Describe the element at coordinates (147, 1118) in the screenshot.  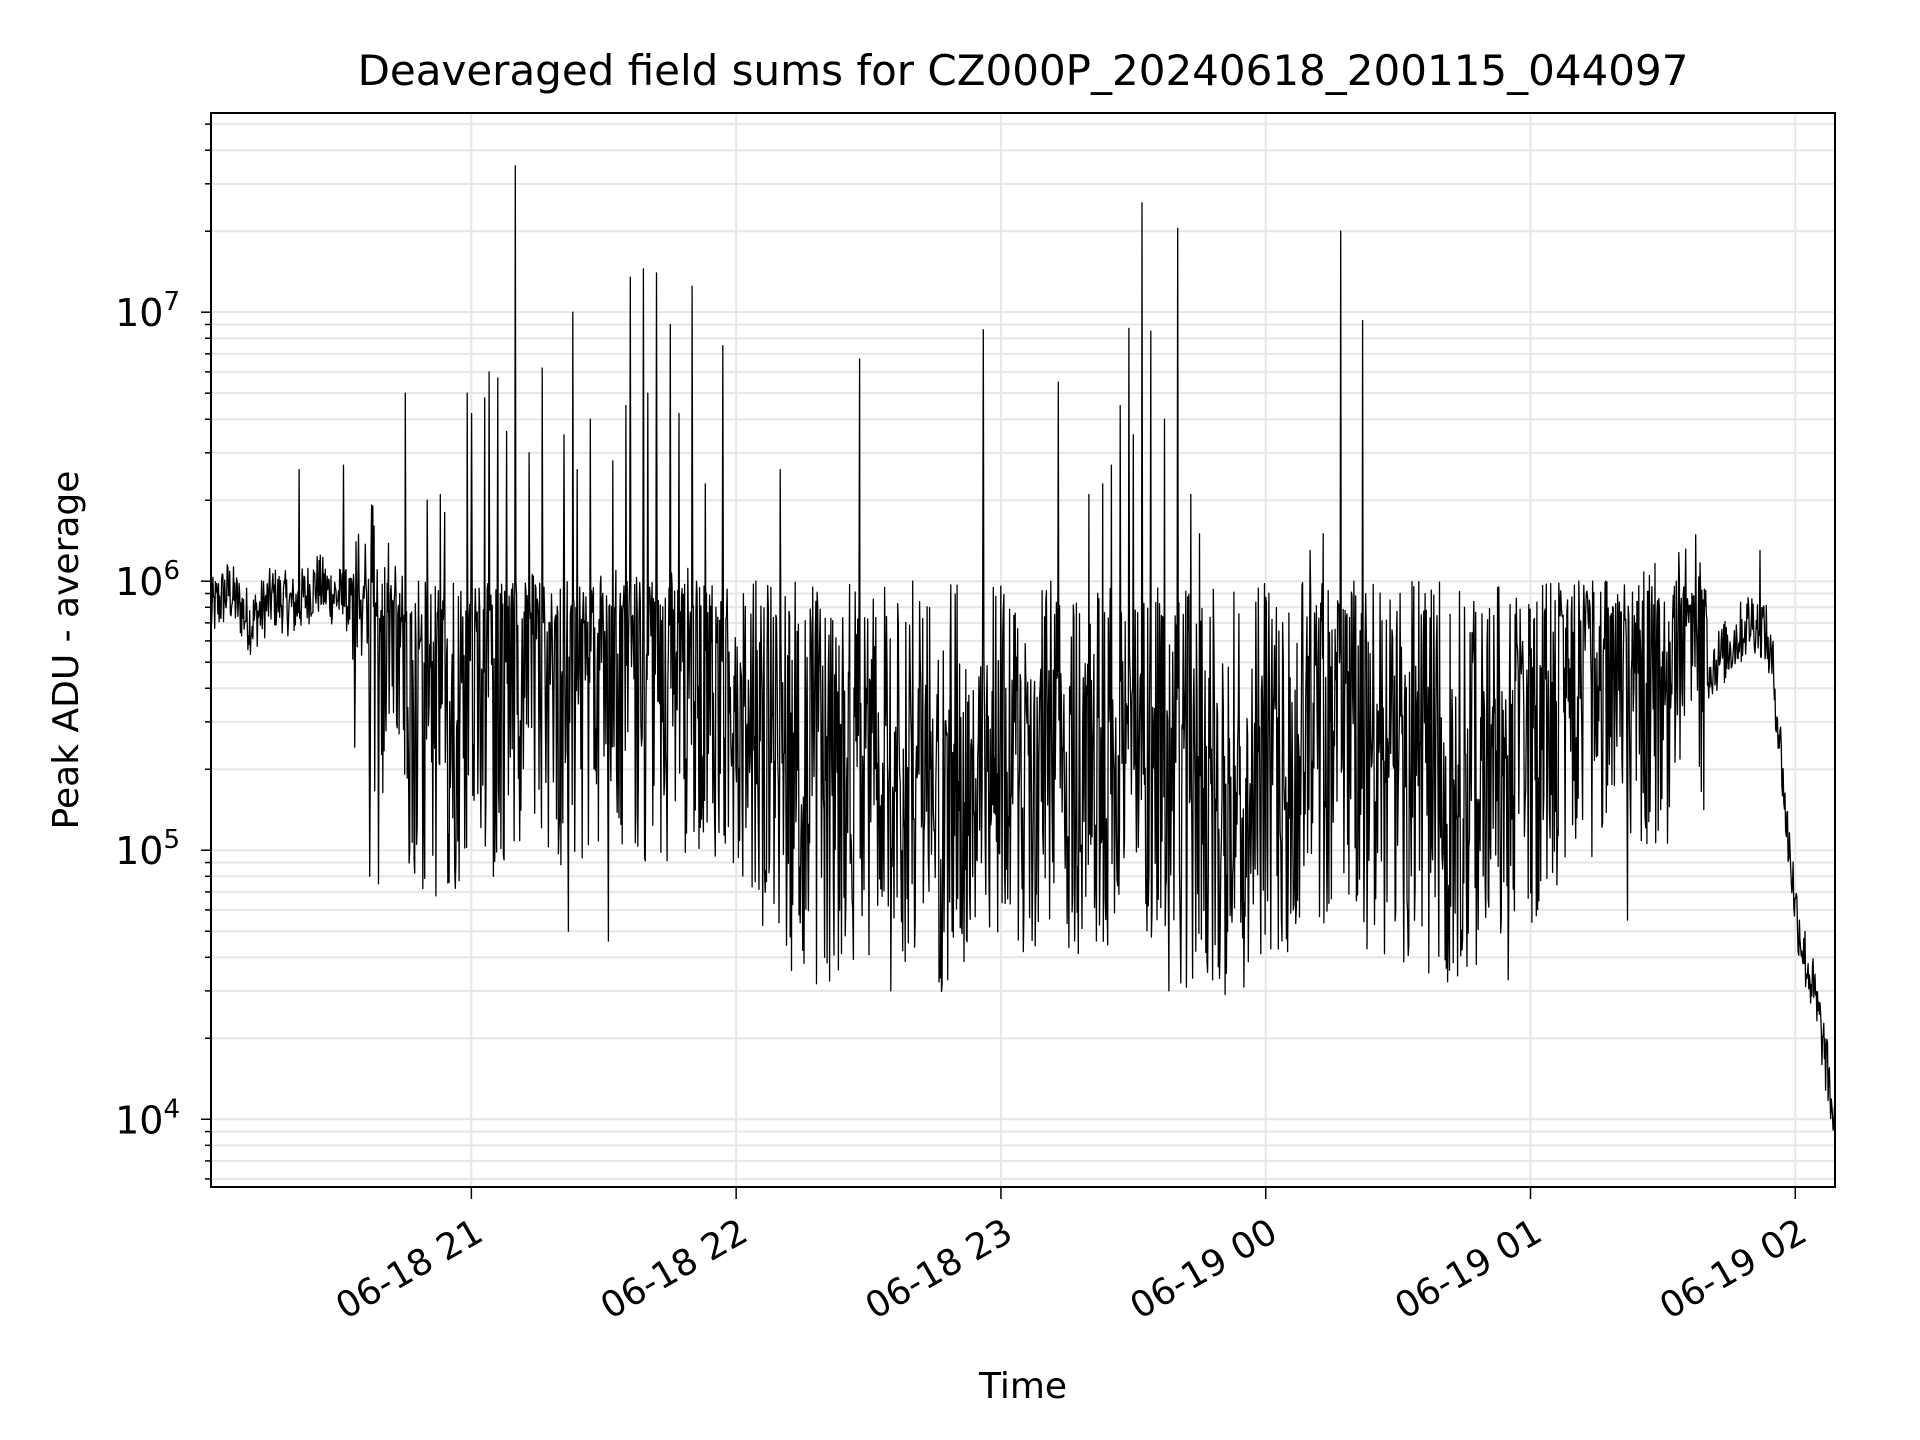
I see `y-tick-label: 104` at that location.